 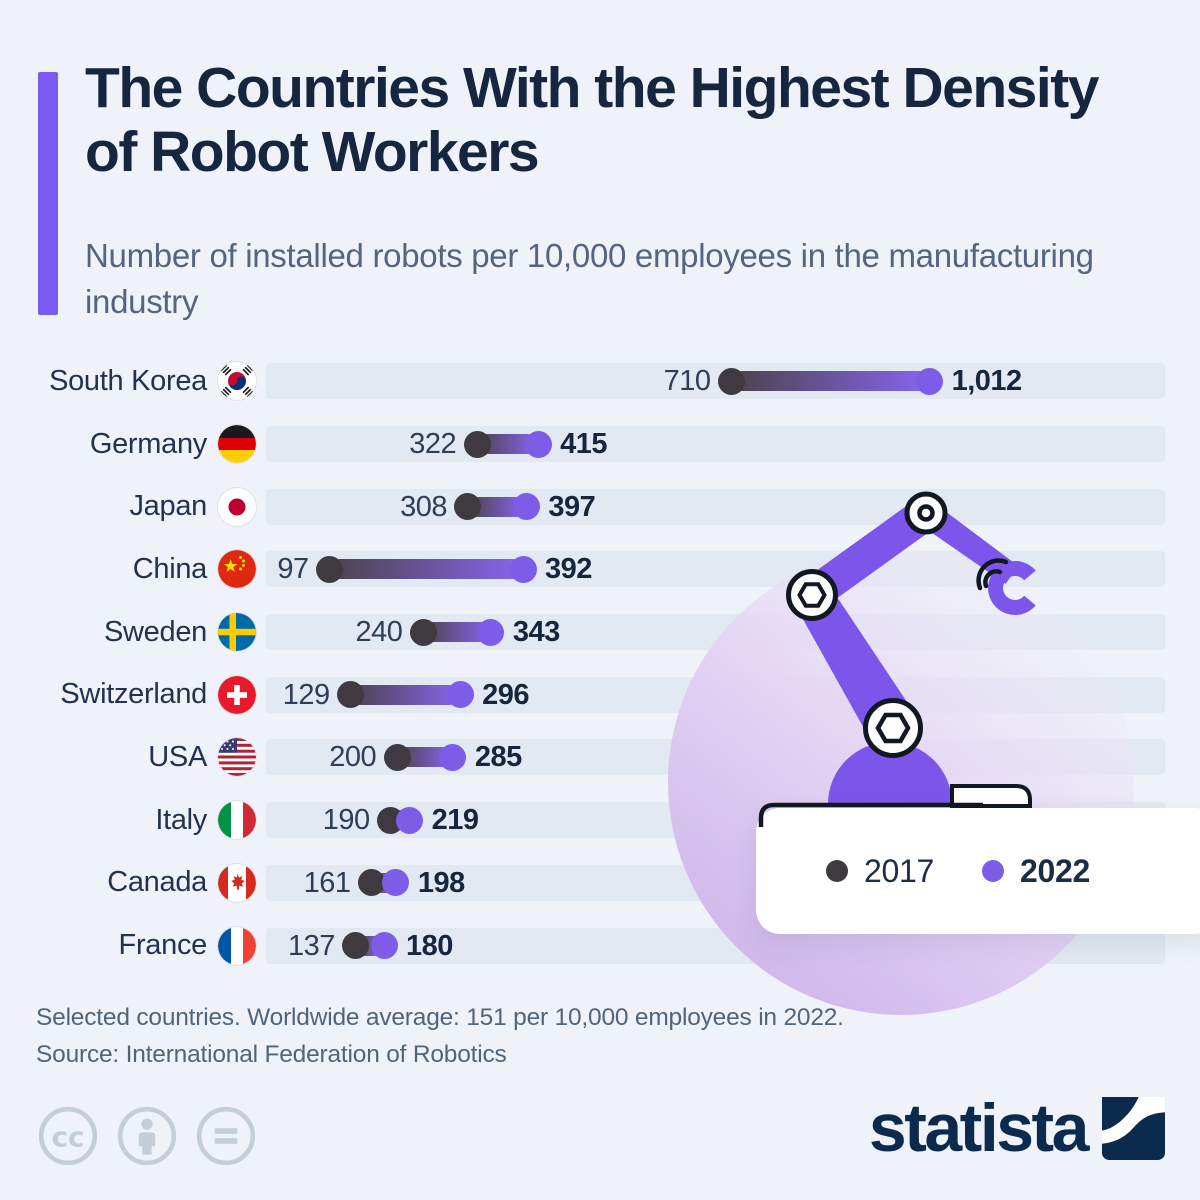 I want to click on legend-item-2017: 2017, so click(x=880, y=871).